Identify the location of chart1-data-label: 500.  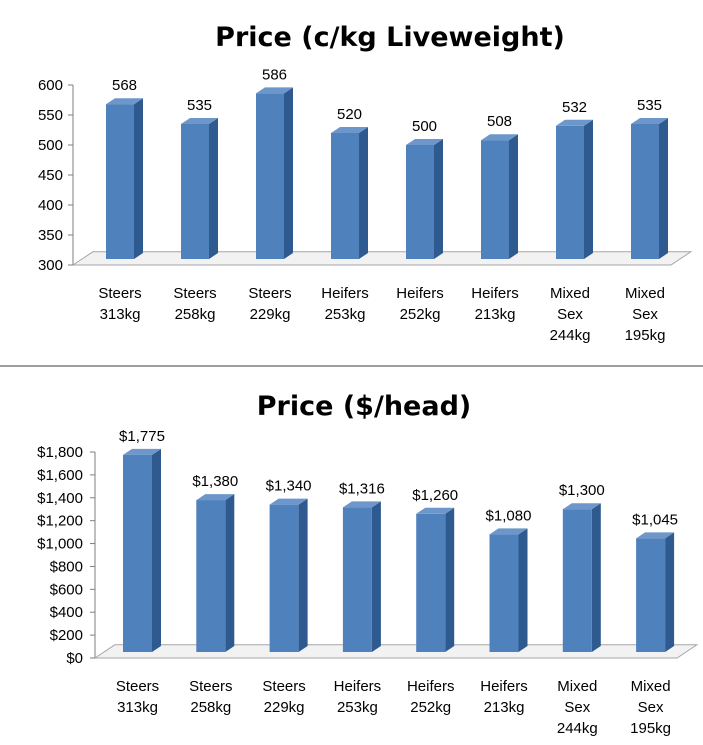
(424, 126).